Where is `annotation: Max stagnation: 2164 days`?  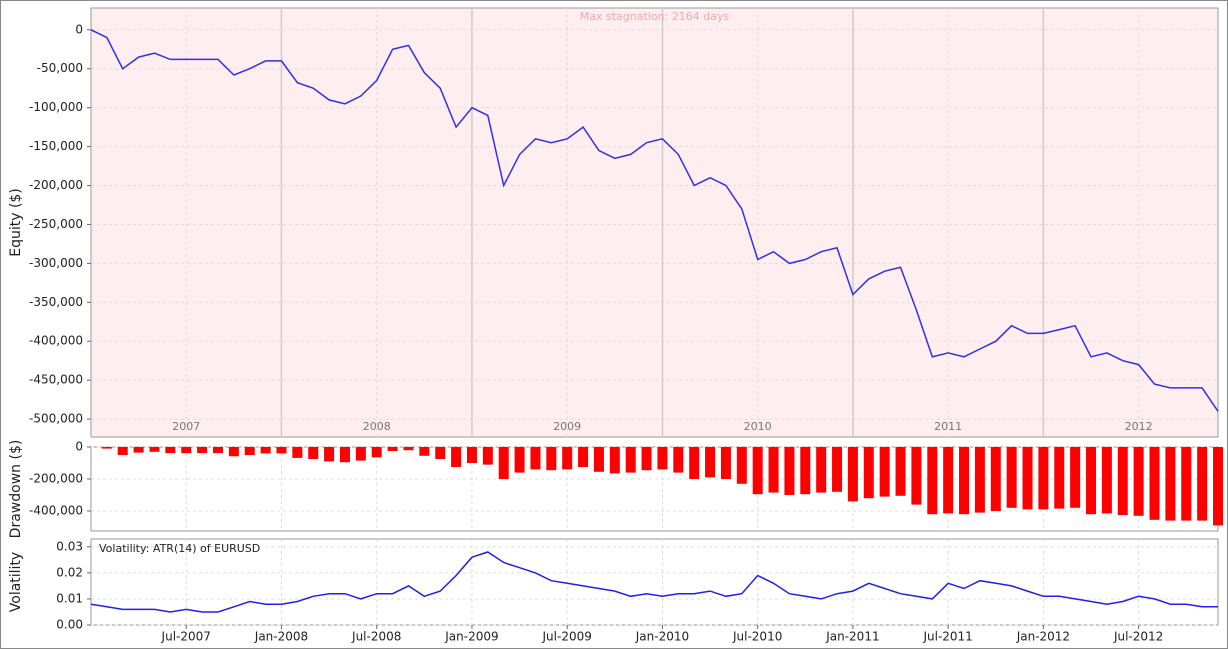 annotation: Max stagnation: 2164 days is located at coordinates (655, 16).